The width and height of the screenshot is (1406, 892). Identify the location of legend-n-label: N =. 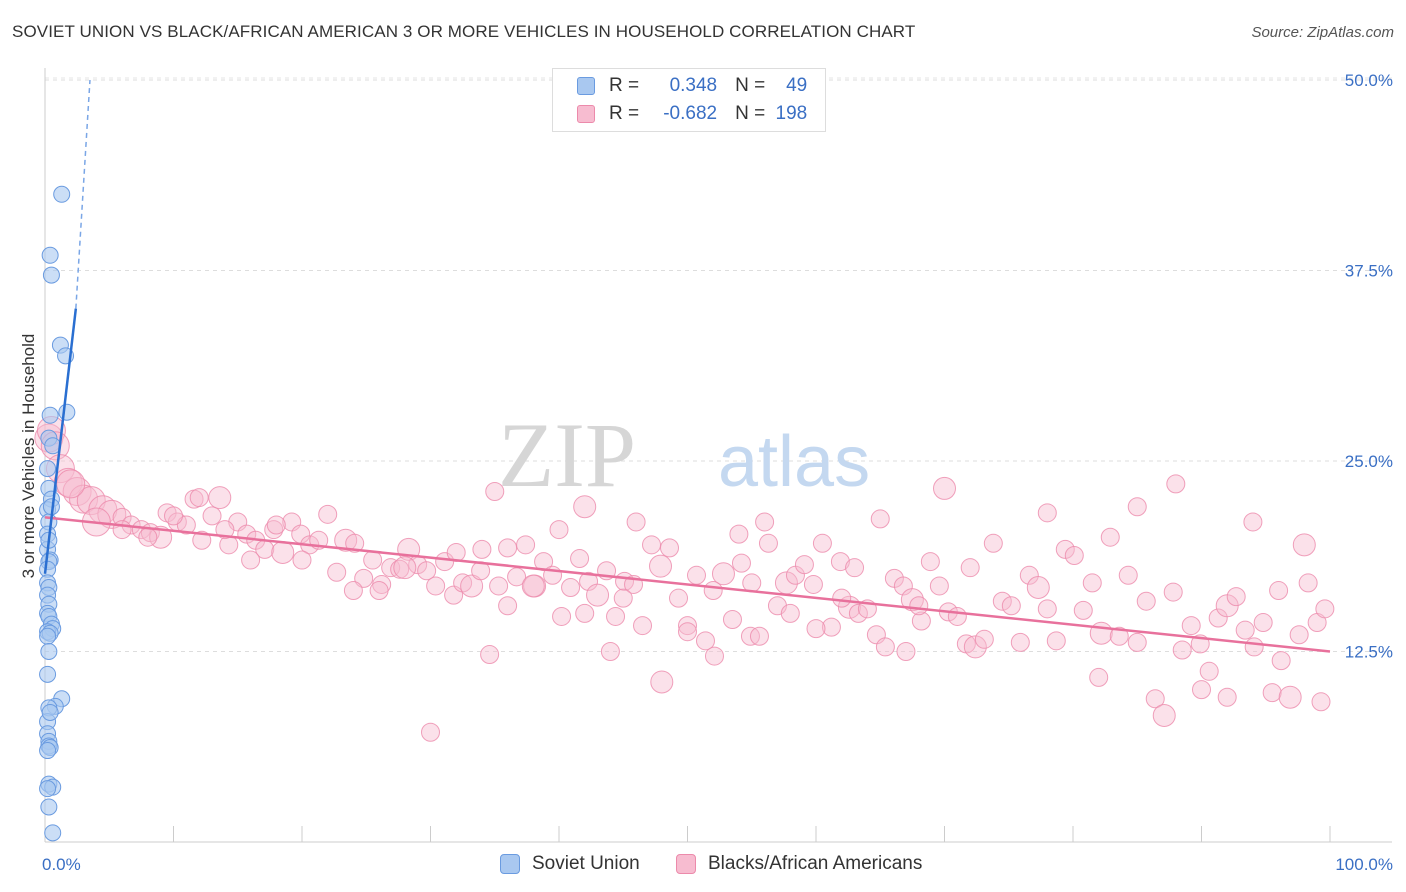
(750, 85).